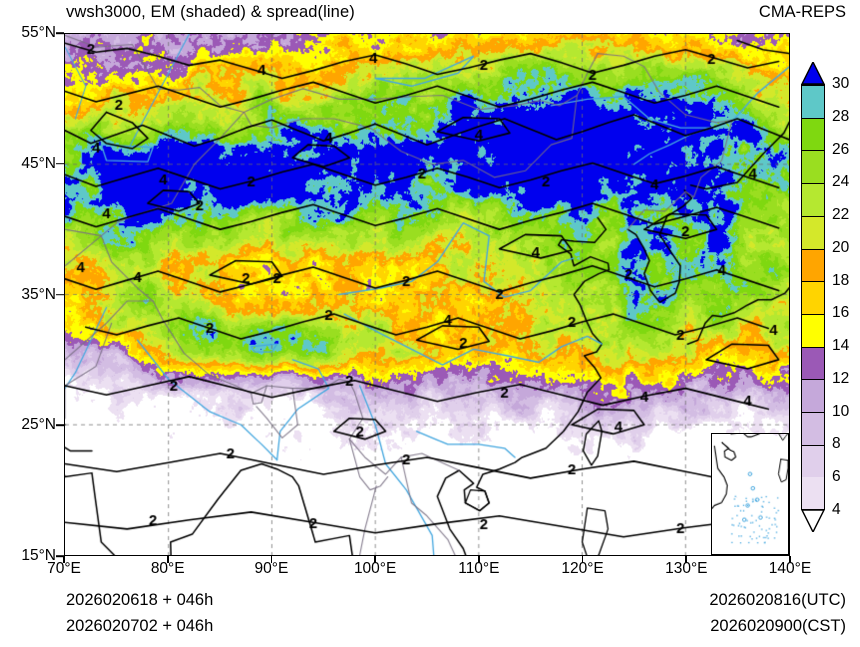 This screenshot has height=647, width=860. I want to click on colorbar-tick-label: 8, so click(836, 444).